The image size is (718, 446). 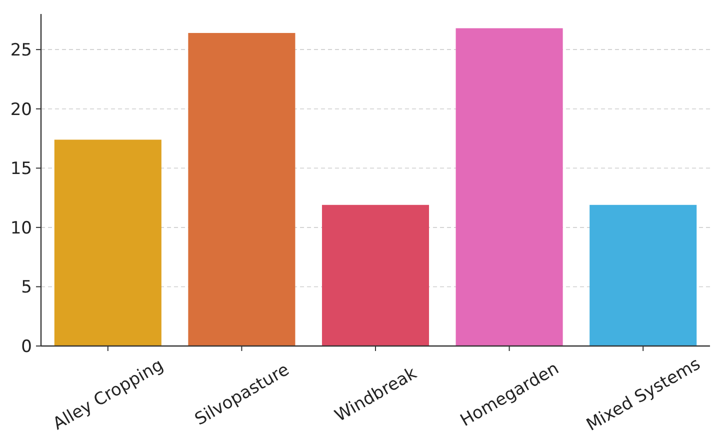 I want to click on y-tick-label: 20, so click(x=21, y=110).